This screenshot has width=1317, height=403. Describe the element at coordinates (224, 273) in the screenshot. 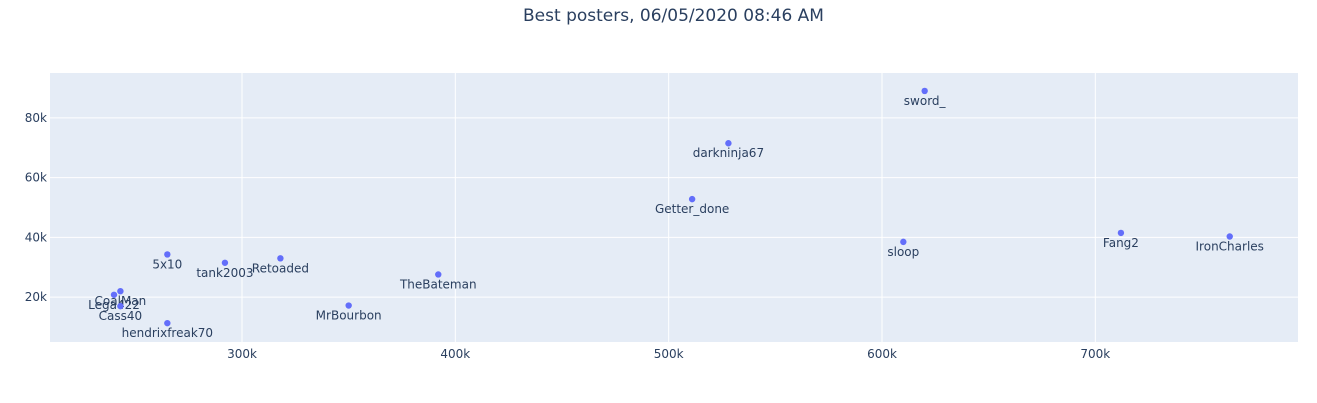

I see `data-point-label: tank2003` at that location.